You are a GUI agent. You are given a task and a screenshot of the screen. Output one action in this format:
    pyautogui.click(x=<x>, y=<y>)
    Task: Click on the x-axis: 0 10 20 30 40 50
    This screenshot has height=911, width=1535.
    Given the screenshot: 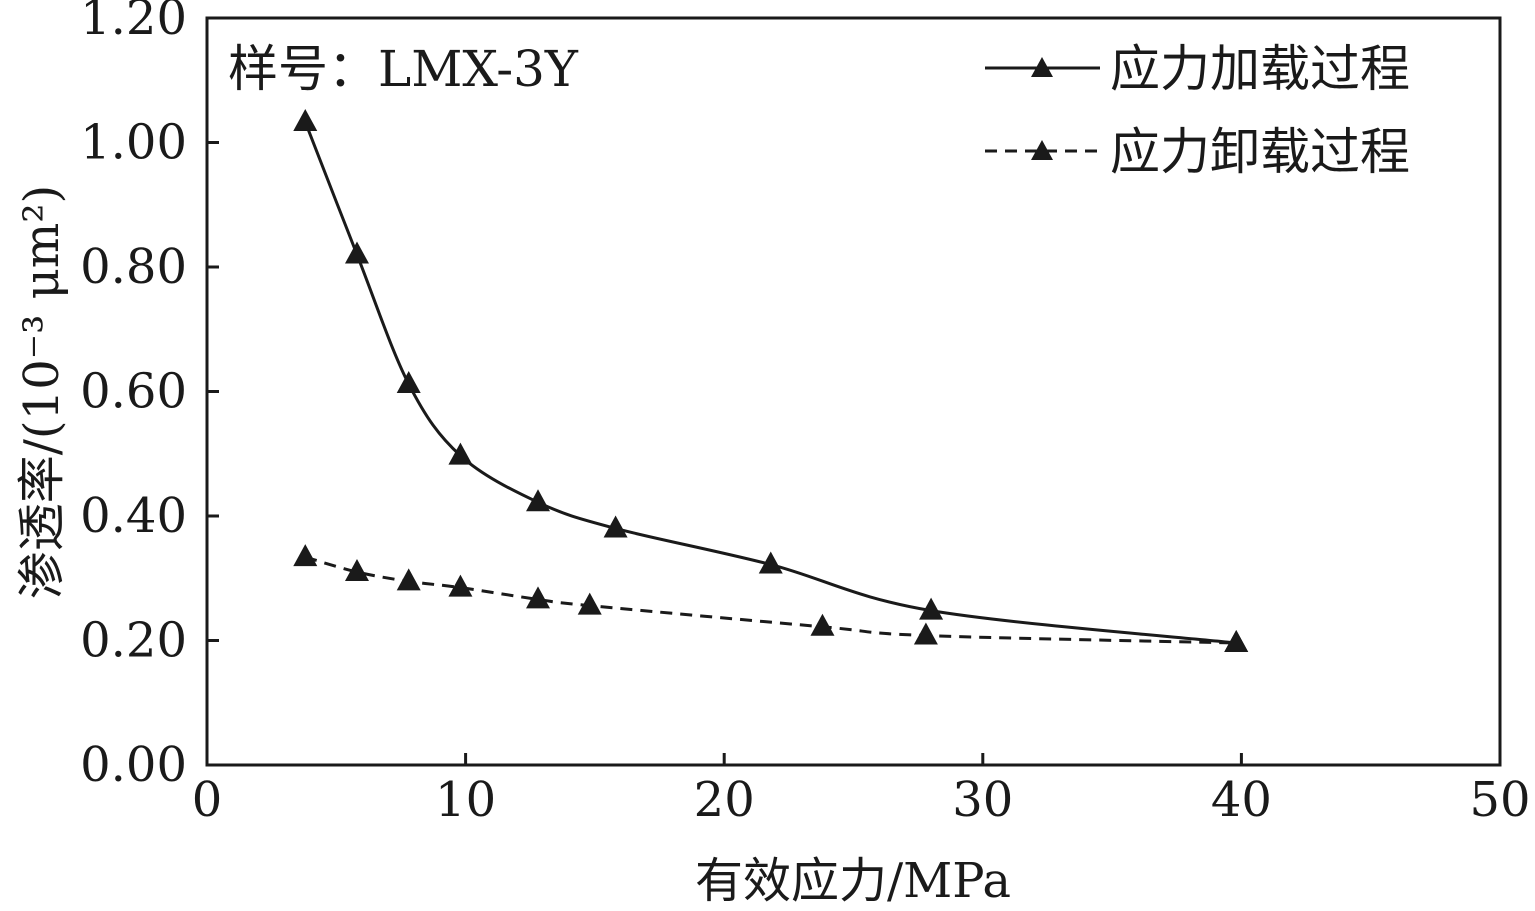 What is the action you would take?
    pyautogui.click(x=861, y=790)
    